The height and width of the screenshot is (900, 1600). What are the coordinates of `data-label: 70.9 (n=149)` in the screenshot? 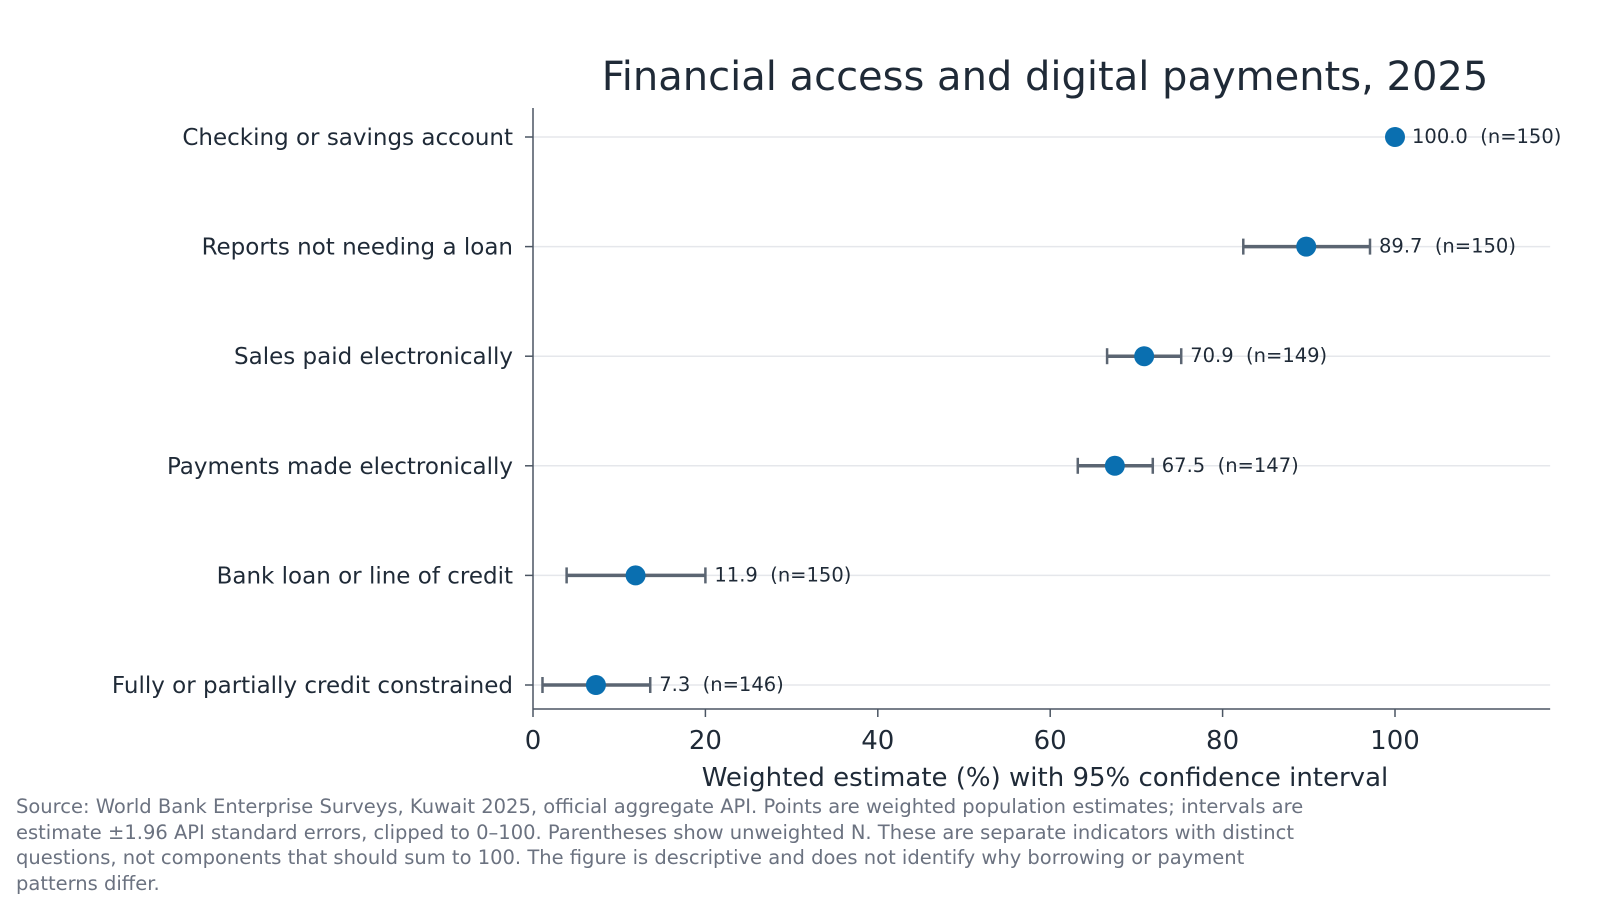 It's located at (1258, 355).